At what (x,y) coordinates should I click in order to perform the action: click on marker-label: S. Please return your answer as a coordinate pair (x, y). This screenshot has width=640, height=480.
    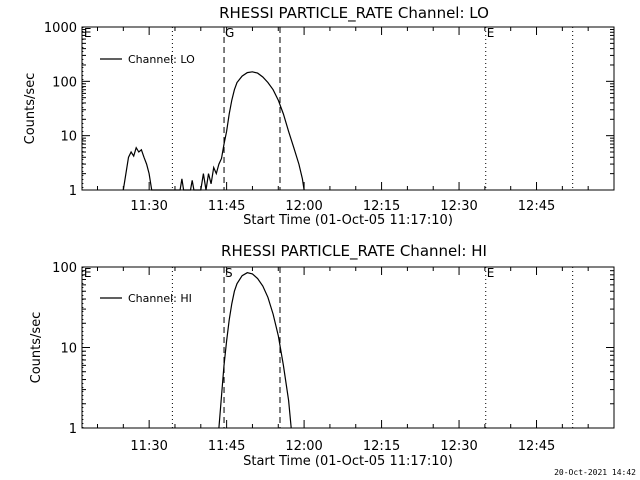
    Looking at the image, I should click on (229, 273).